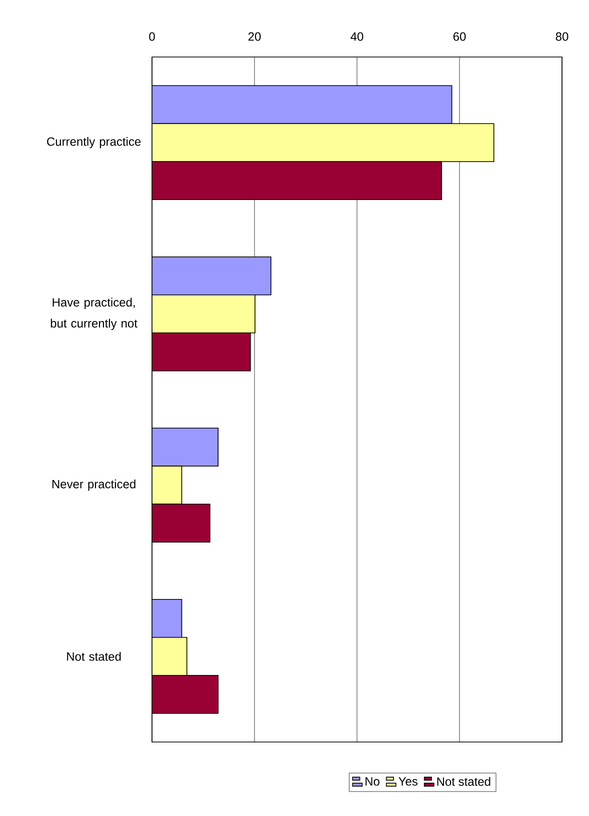  What do you see at coordinates (94, 314) in the screenshot?
I see `y-tick-label: Have practiced, but currently not` at bounding box center [94, 314].